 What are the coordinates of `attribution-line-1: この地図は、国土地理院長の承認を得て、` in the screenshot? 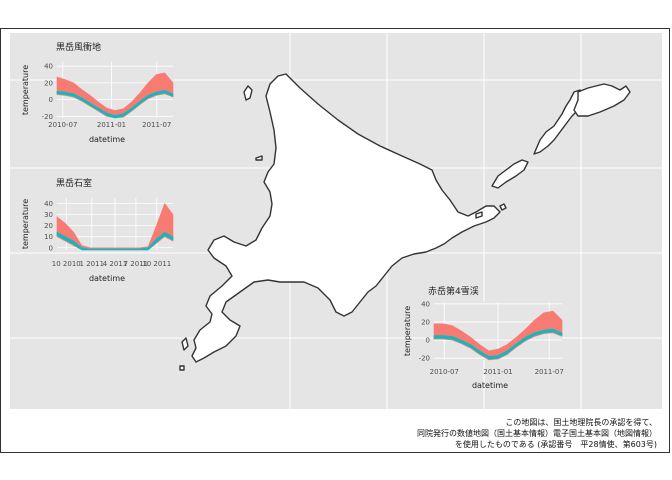 It's located at (581, 422).